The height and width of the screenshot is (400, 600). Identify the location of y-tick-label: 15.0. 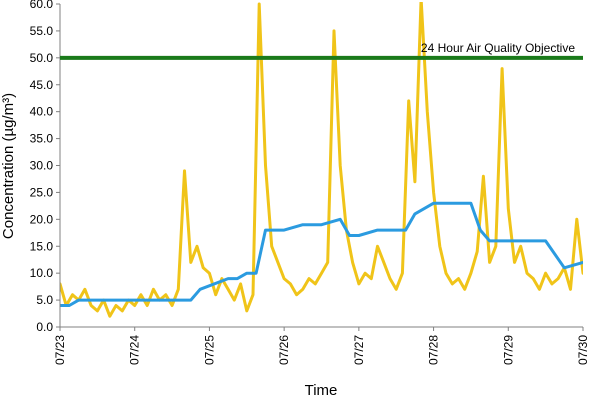
(42, 246).